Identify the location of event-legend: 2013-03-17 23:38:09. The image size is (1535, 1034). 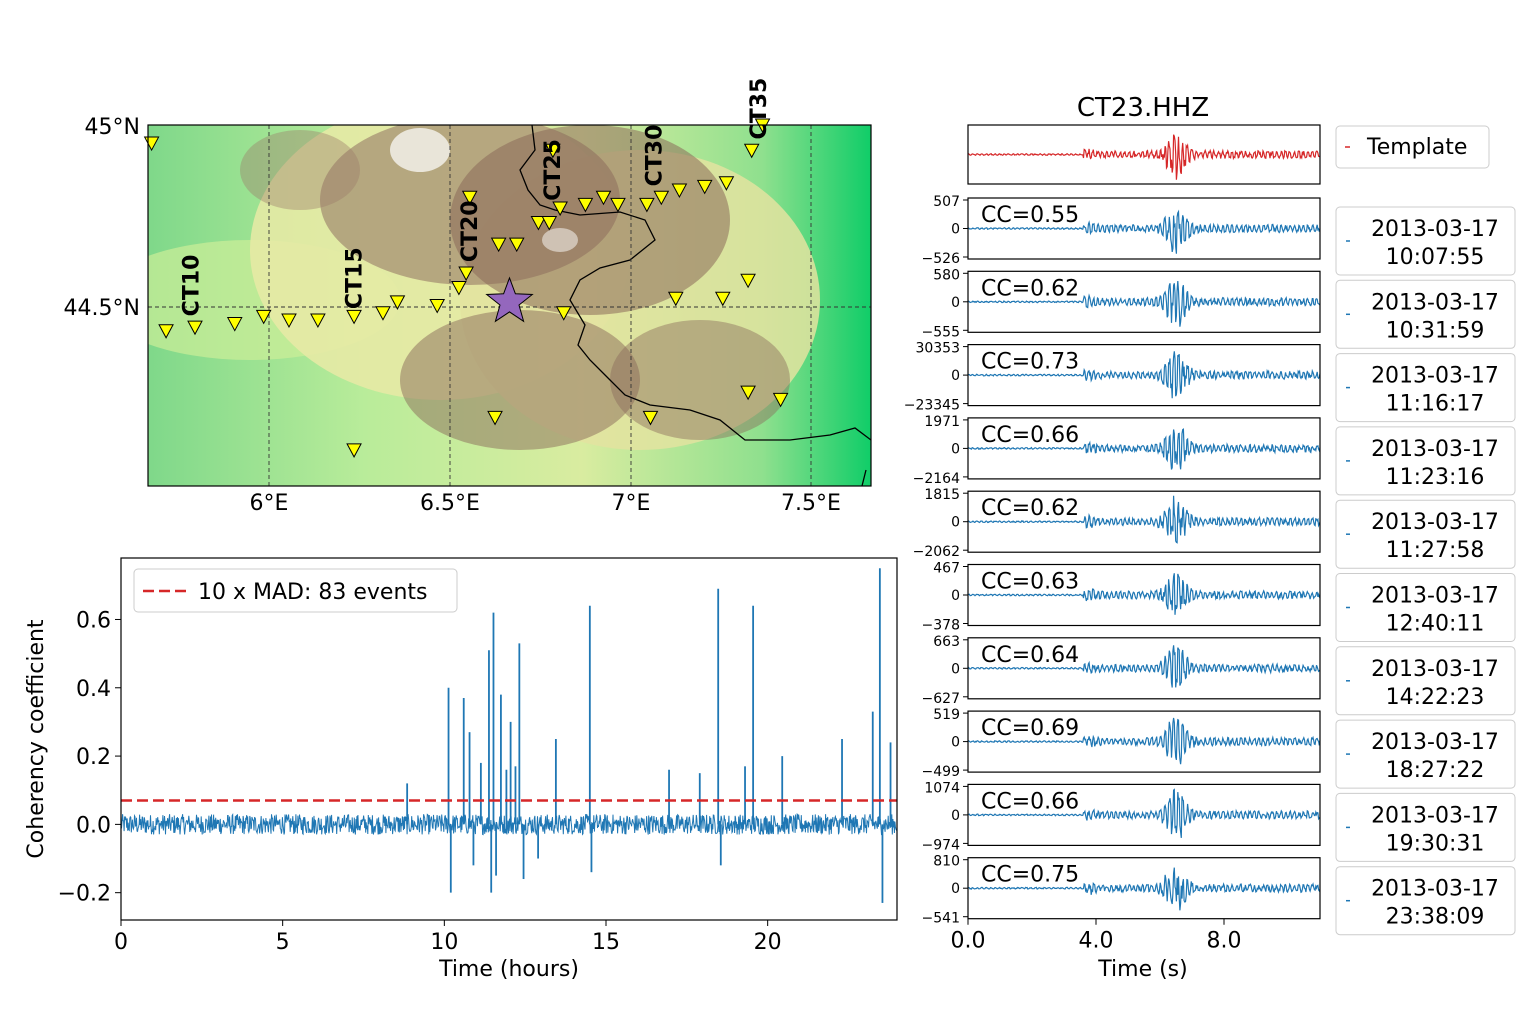
(1425, 901).